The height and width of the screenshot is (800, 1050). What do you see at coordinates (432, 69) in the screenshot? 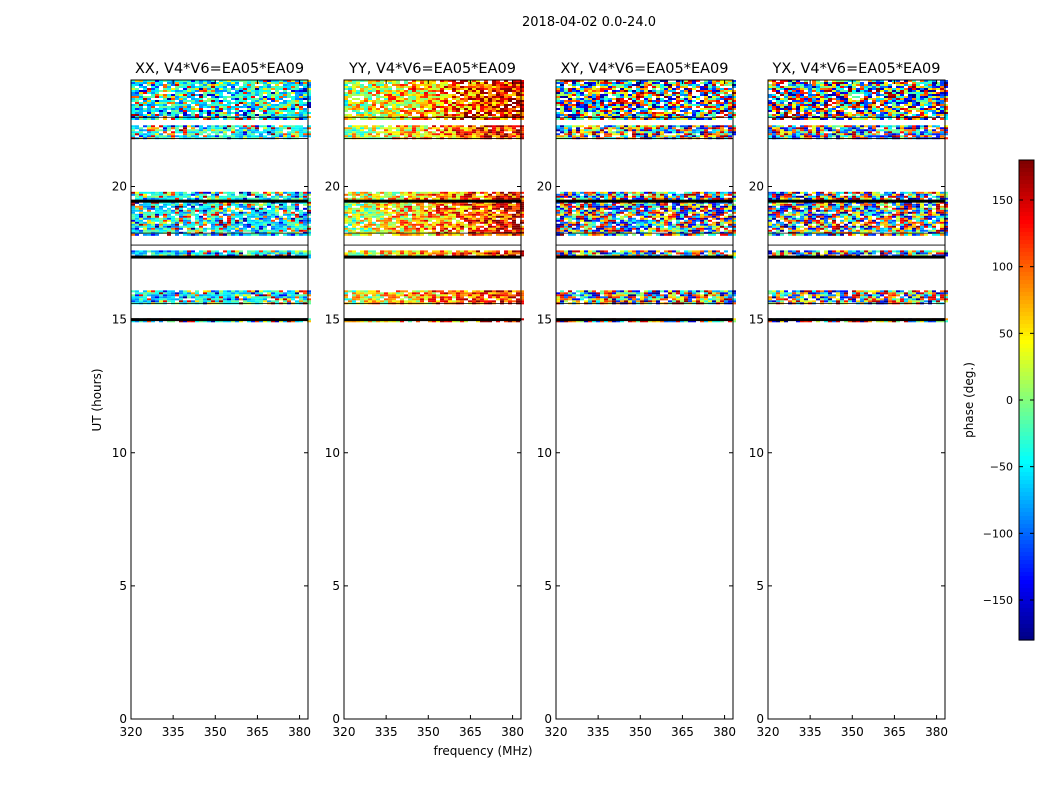
I see `panel-title: YY, V4*V6=EA05*EA09` at bounding box center [432, 69].